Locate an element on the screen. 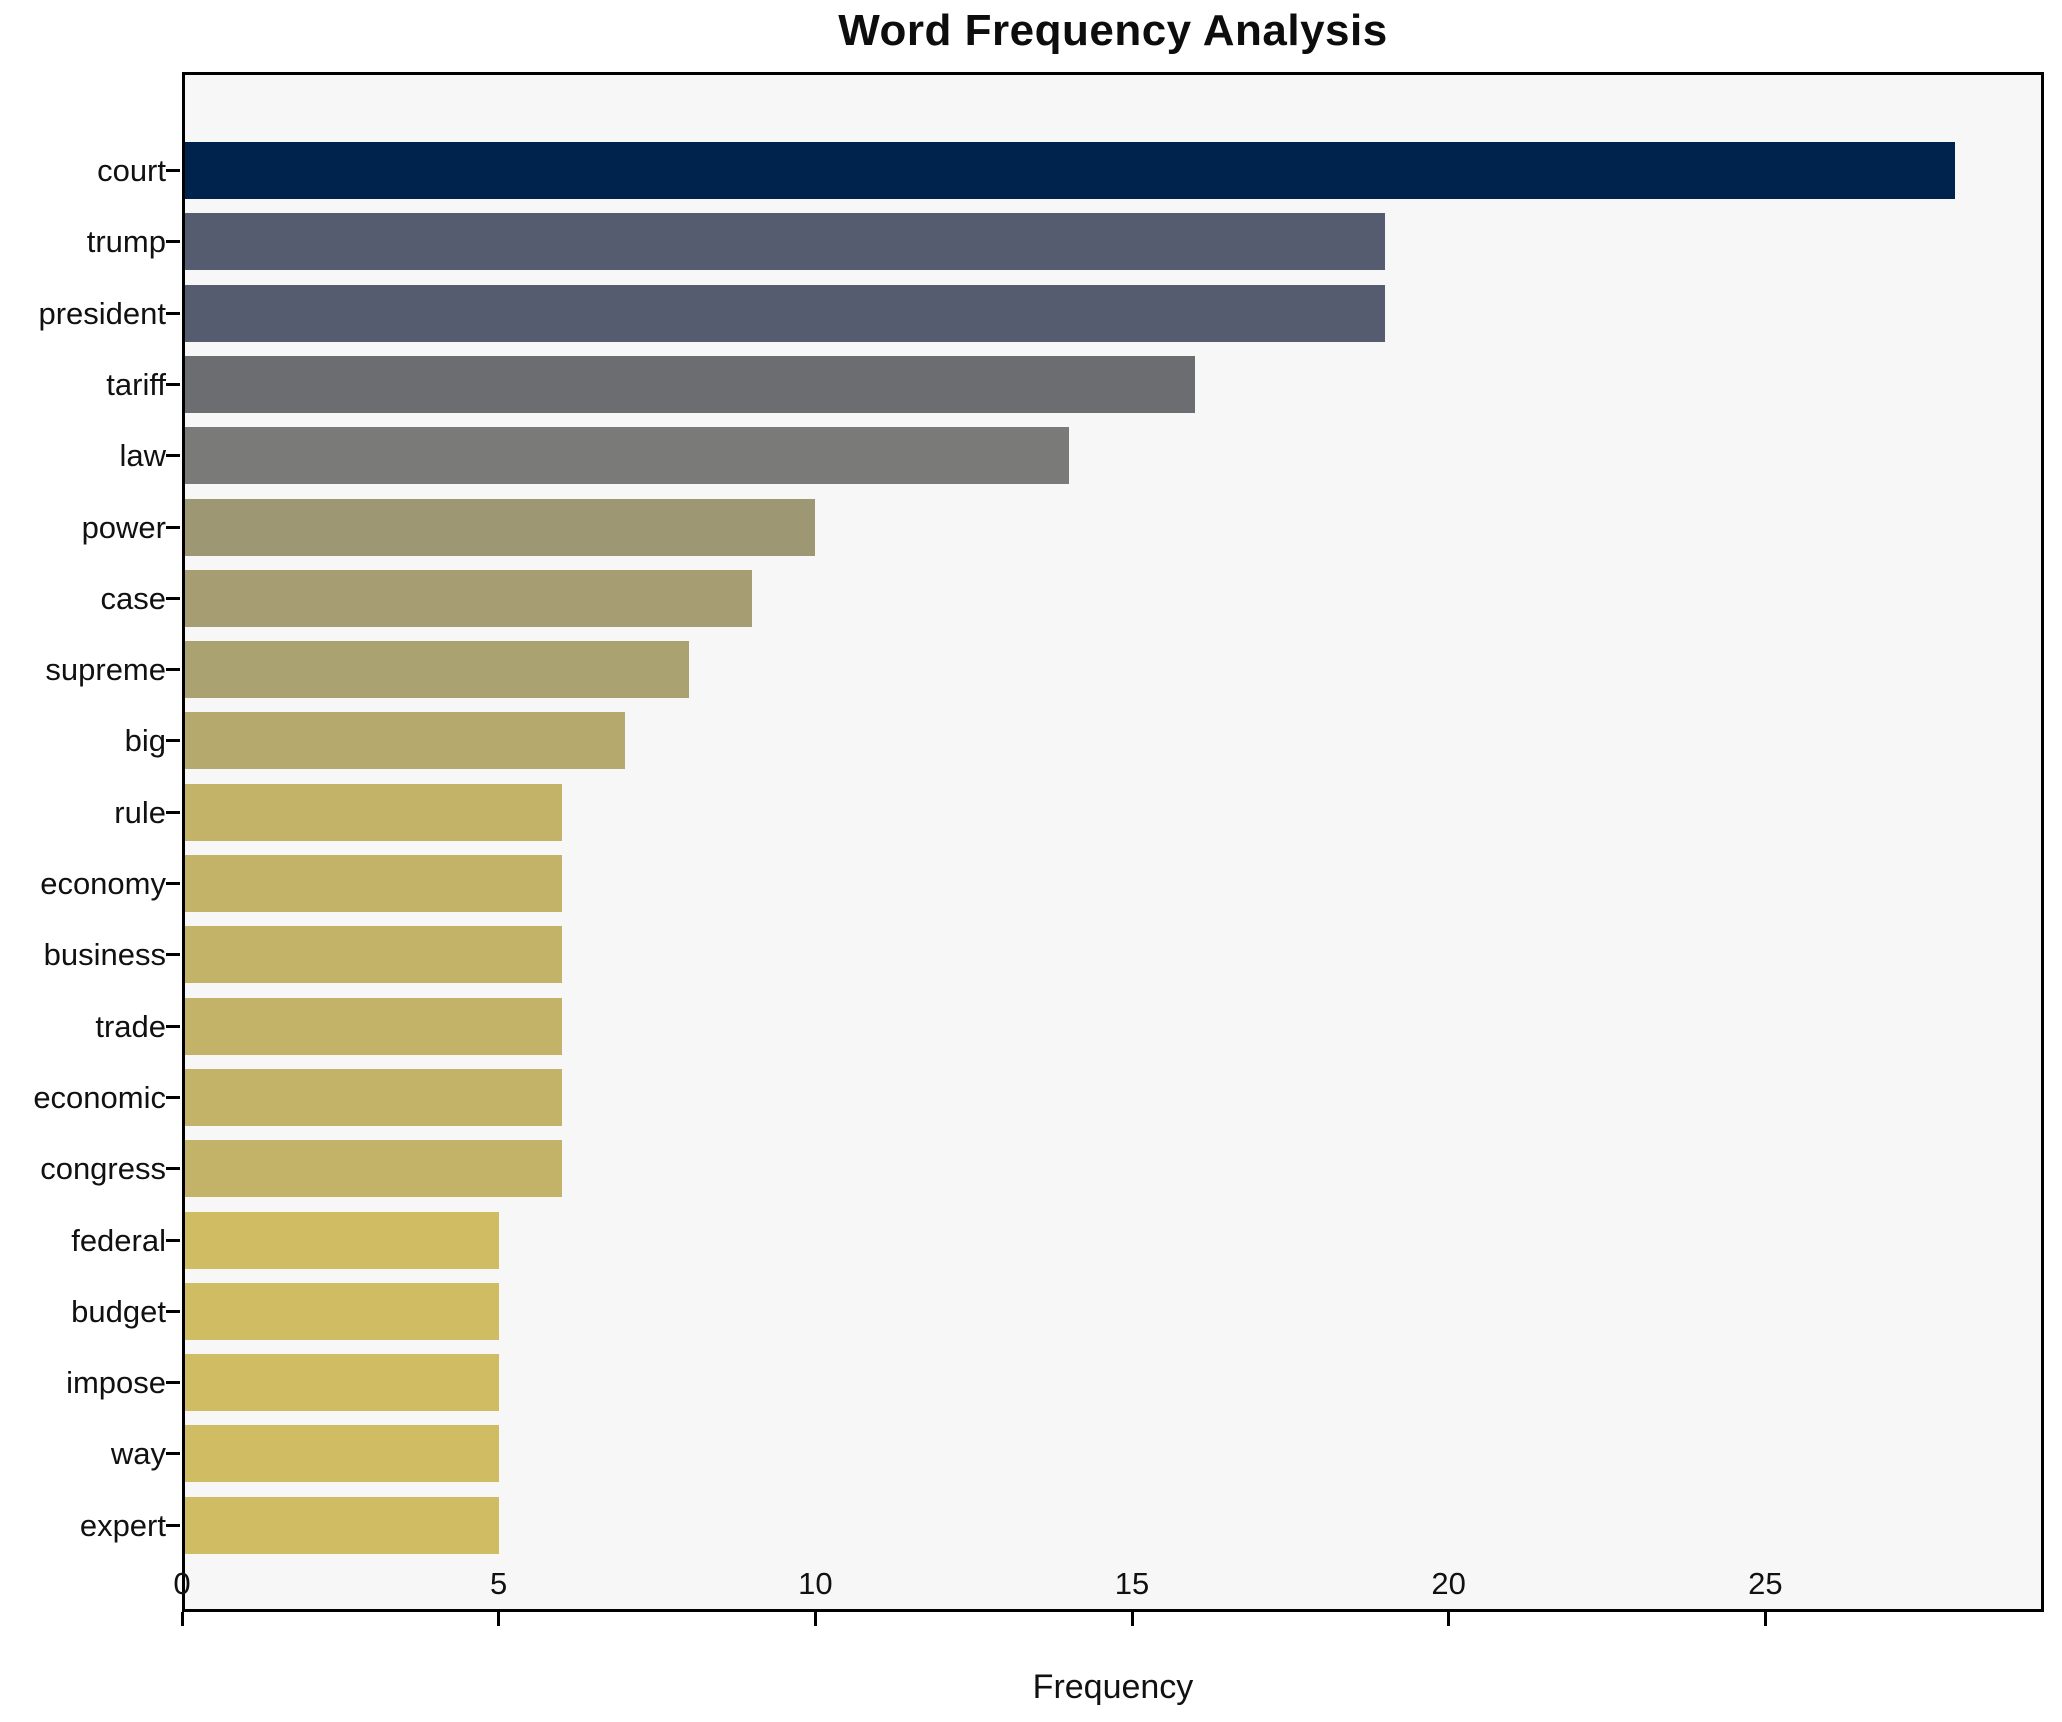 The width and height of the screenshot is (2062, 1722). y-tick-label-business: business is located at coordinates (104, 955).